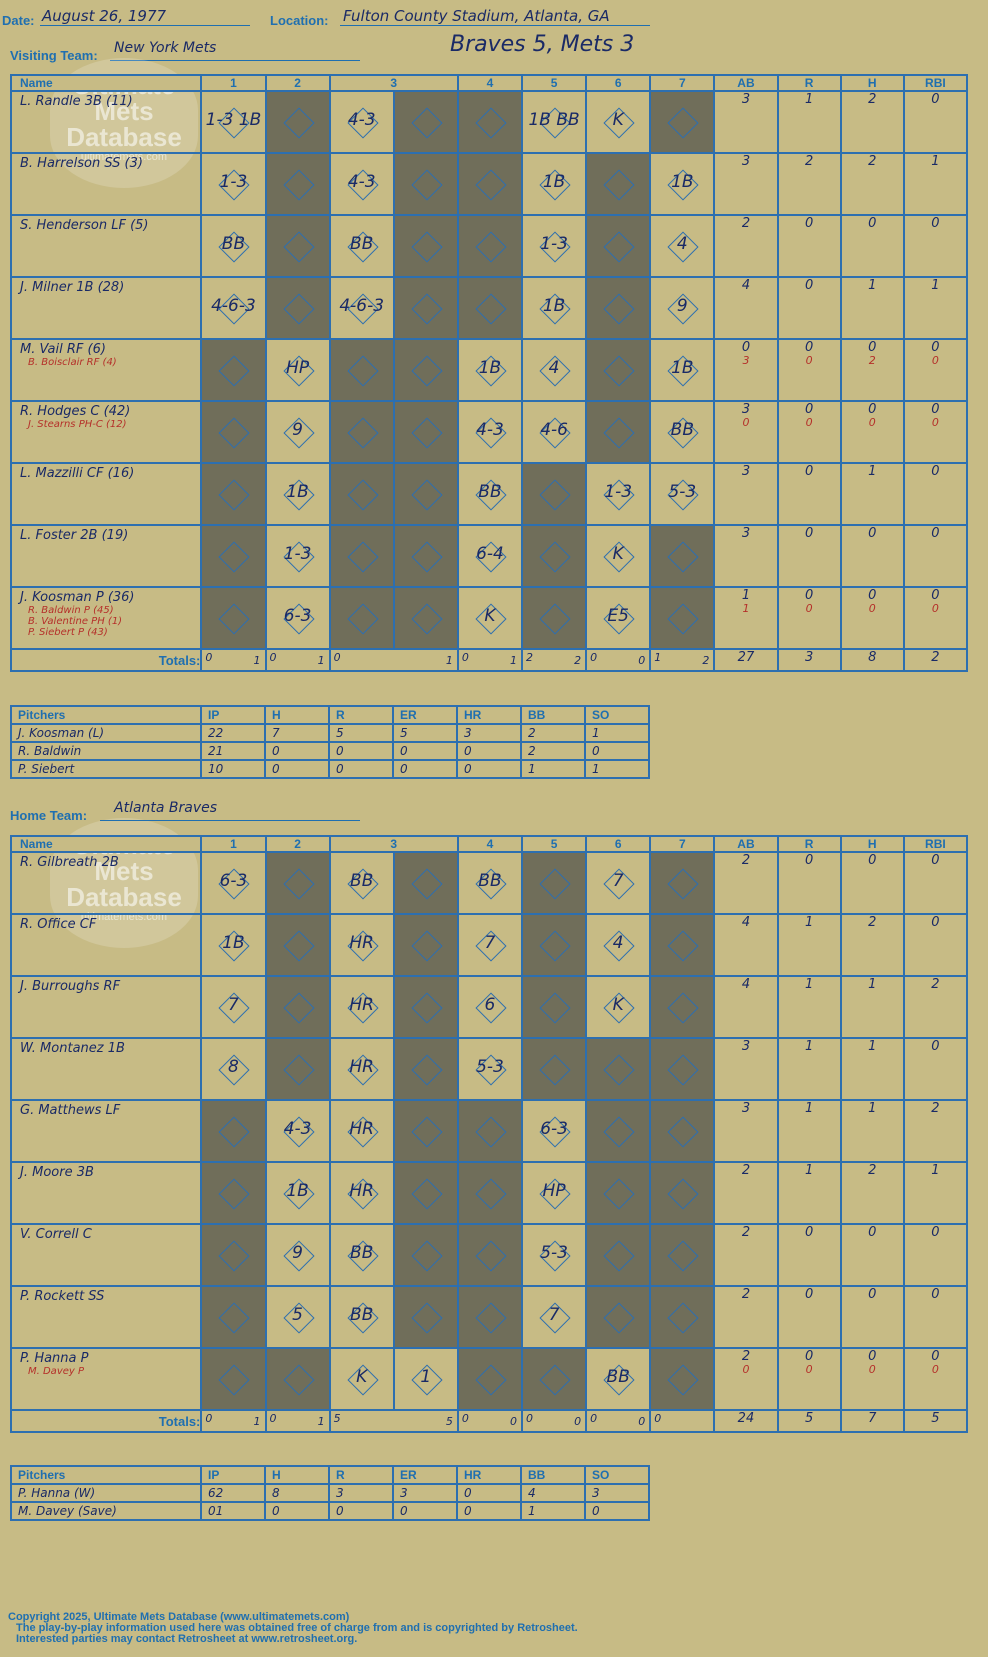 The width and height of the screenshot is (988, 1657). Describe the element at coordinates (166, 808) in the screenshot. I see `home-team-name: Atlanta Braves` at that location.